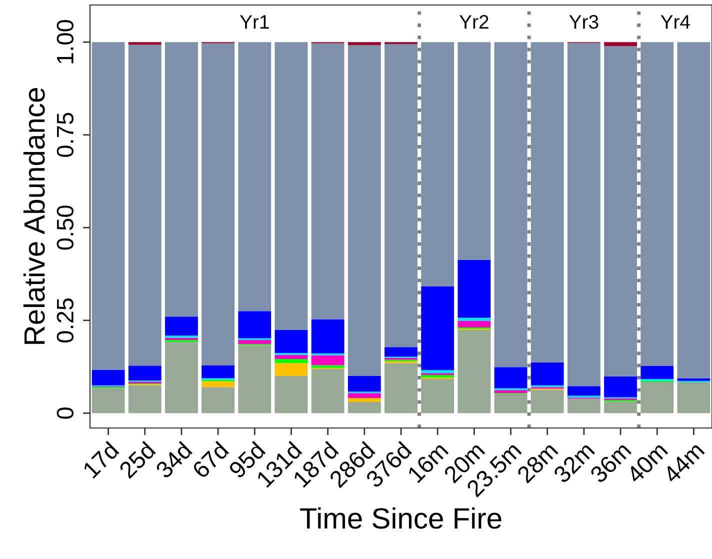 This screenshot has width=712, height=559. What do you see at coordinates (34, 216) in the screenshot?
I see `y-axis-title: Relative Abundance` at bounding box center [34, 216].